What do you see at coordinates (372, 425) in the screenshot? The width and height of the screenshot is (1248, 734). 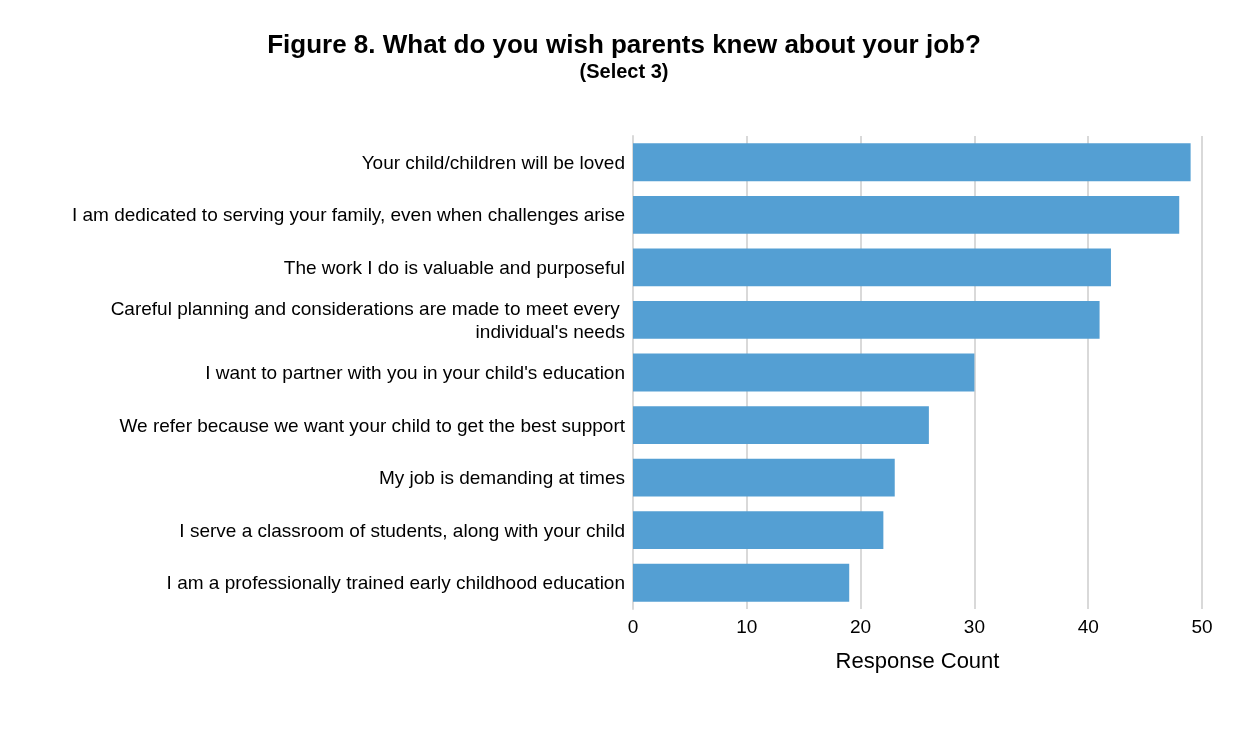 I see `y-tick-label: We refer because we want your child to get the best support` at bounding box center [372, 425].